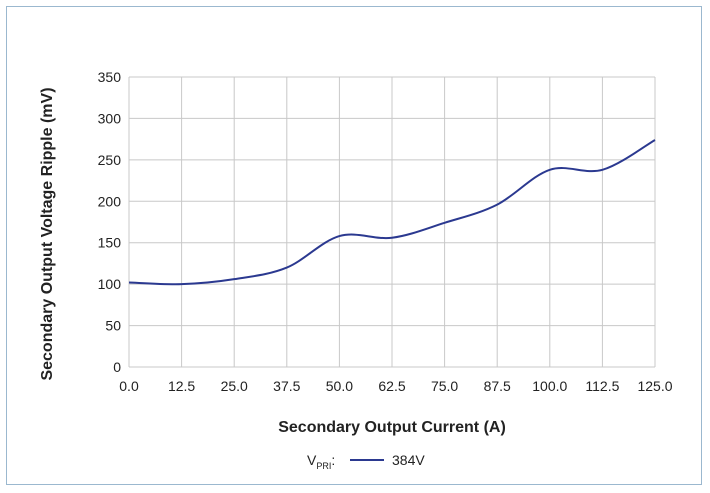 Image resolution: width=710 pixels, height=493 pixels. What do you see at coordinates (654, 386) in the screenshot?
I see `x-tick-label: 125.0` at bounding box center [654, 386].